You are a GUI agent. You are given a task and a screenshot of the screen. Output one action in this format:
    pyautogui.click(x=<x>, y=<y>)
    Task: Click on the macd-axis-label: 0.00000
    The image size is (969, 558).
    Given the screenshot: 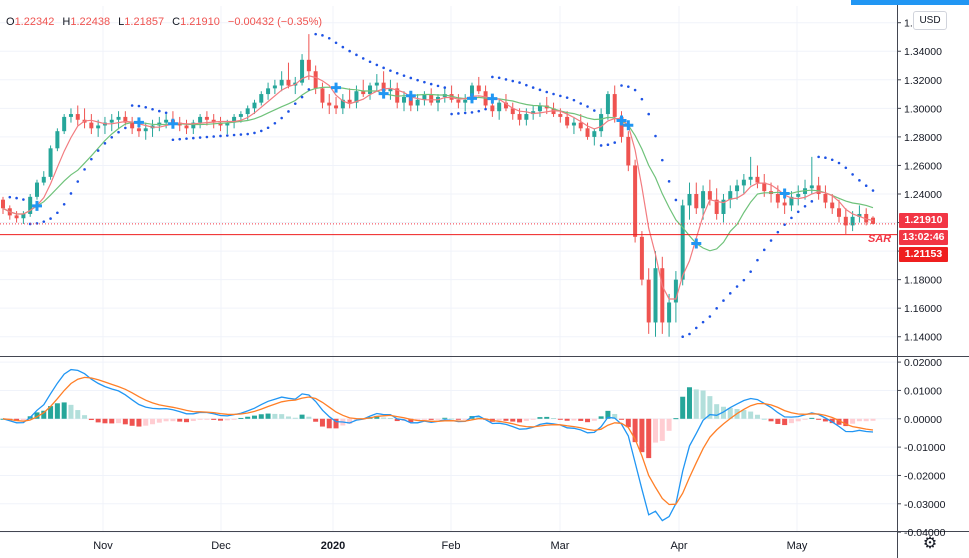 What is the action you would take?
    pyautogui.click(x=923, y=420)
    